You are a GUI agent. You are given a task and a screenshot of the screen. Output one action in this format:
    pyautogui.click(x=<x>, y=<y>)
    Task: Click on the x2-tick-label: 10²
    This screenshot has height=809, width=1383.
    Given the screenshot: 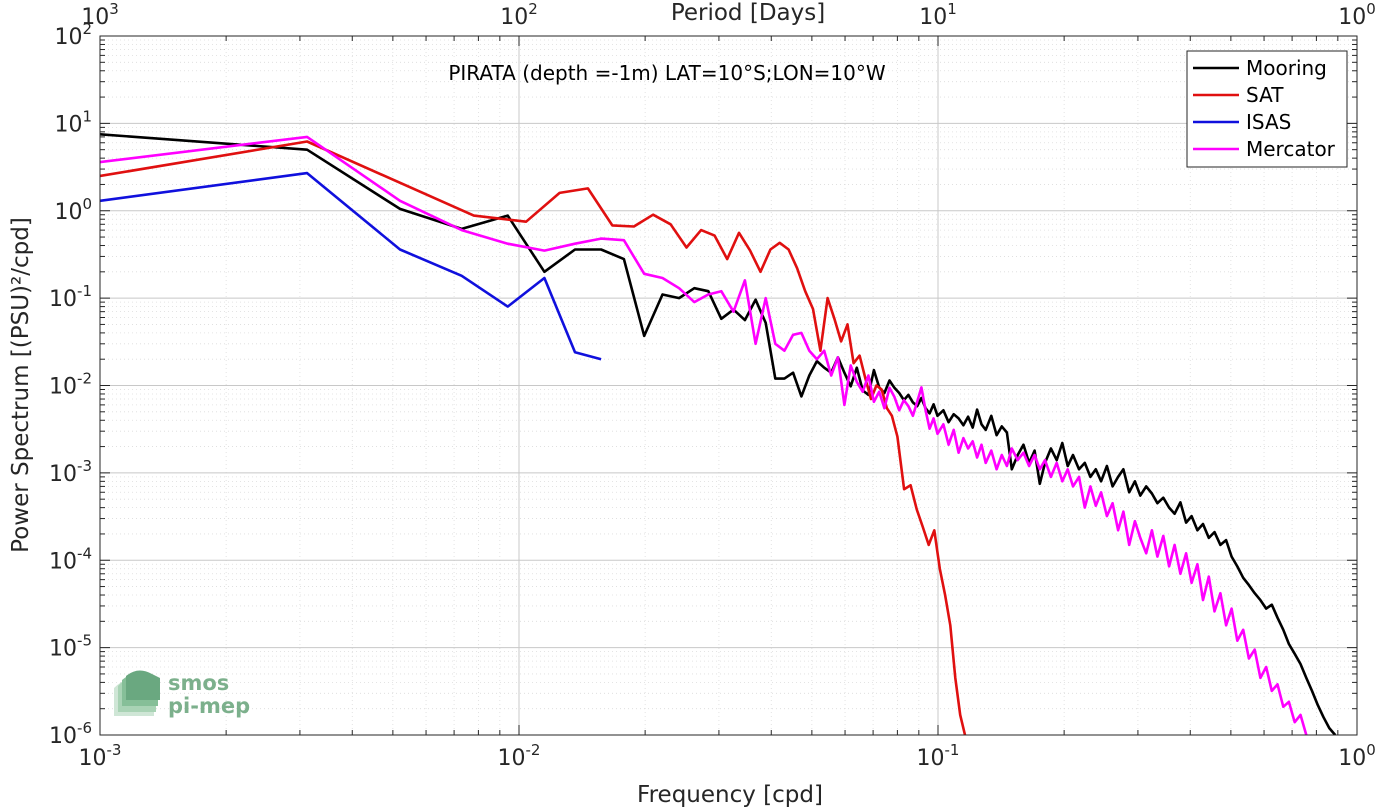 What is the action you would take?
    pyautogui.click(x=519, y=15)
    